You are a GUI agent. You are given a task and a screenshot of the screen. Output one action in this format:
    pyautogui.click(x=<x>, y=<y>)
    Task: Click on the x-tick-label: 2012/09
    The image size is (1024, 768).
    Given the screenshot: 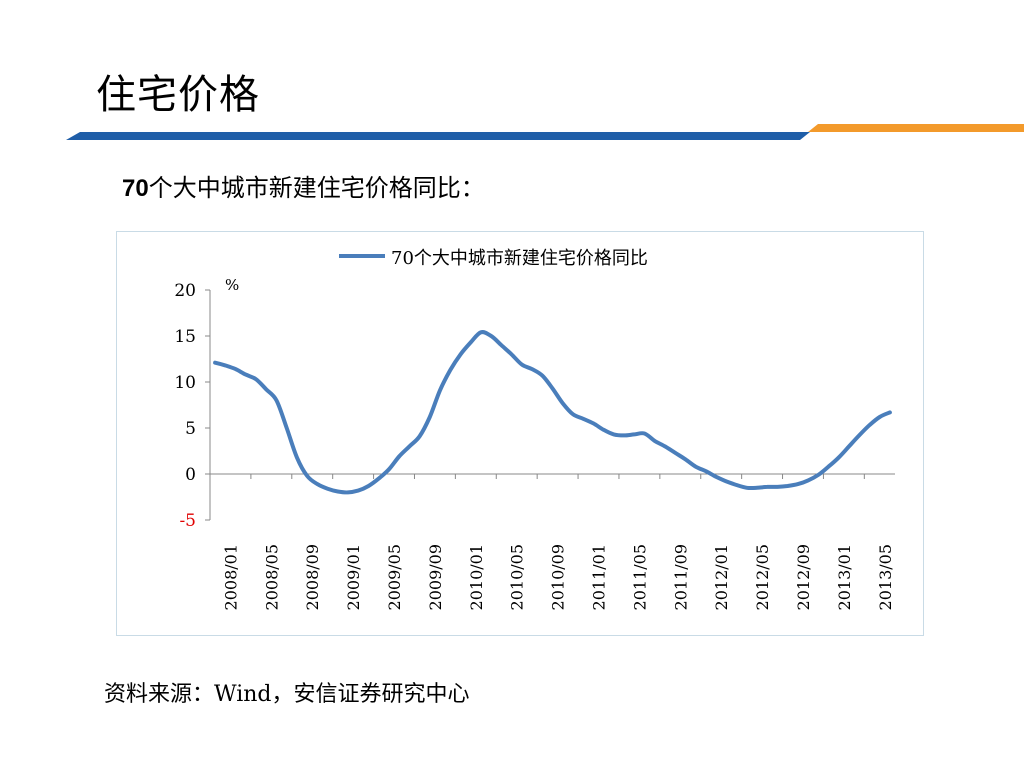 What is the action you would take?
    pyautogui.click(x=803, y=577)
    